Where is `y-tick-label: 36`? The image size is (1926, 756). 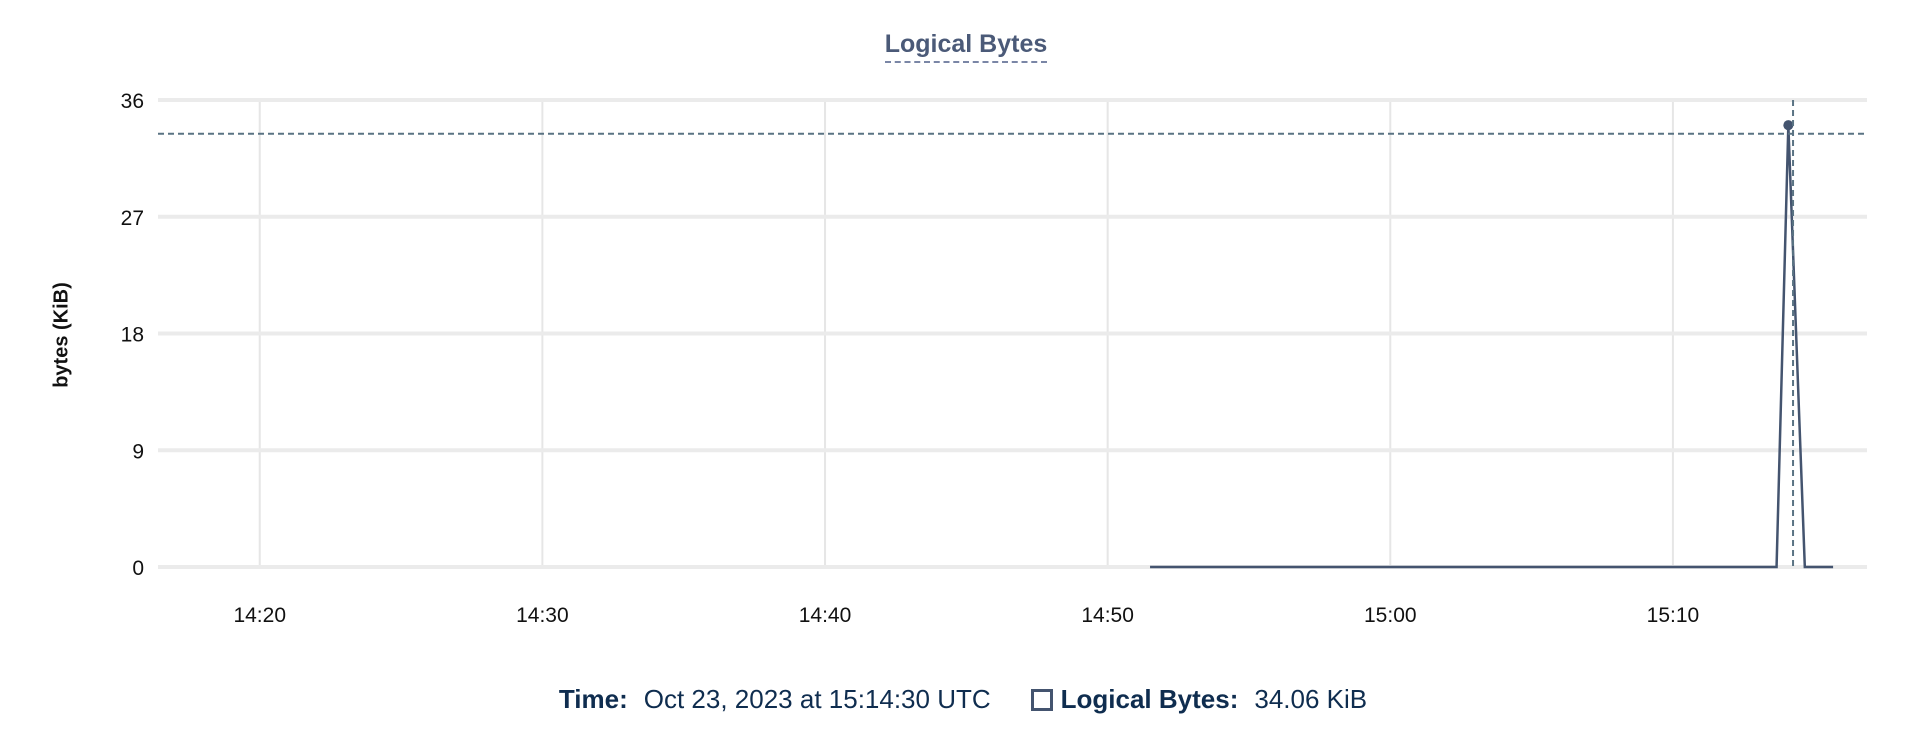 y-tick-label: 36 is located at coordinates (132, 101).